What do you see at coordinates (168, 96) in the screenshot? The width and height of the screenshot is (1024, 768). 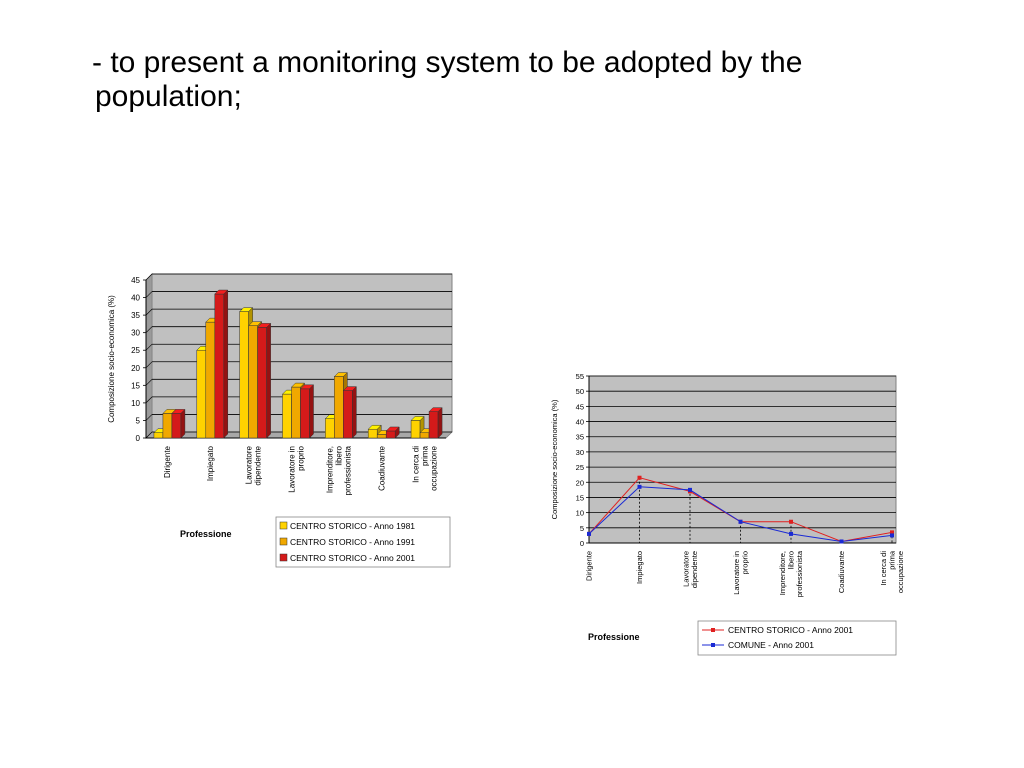 I see `slide-bullet-line-2: population;` at bounding box center [168, 96].